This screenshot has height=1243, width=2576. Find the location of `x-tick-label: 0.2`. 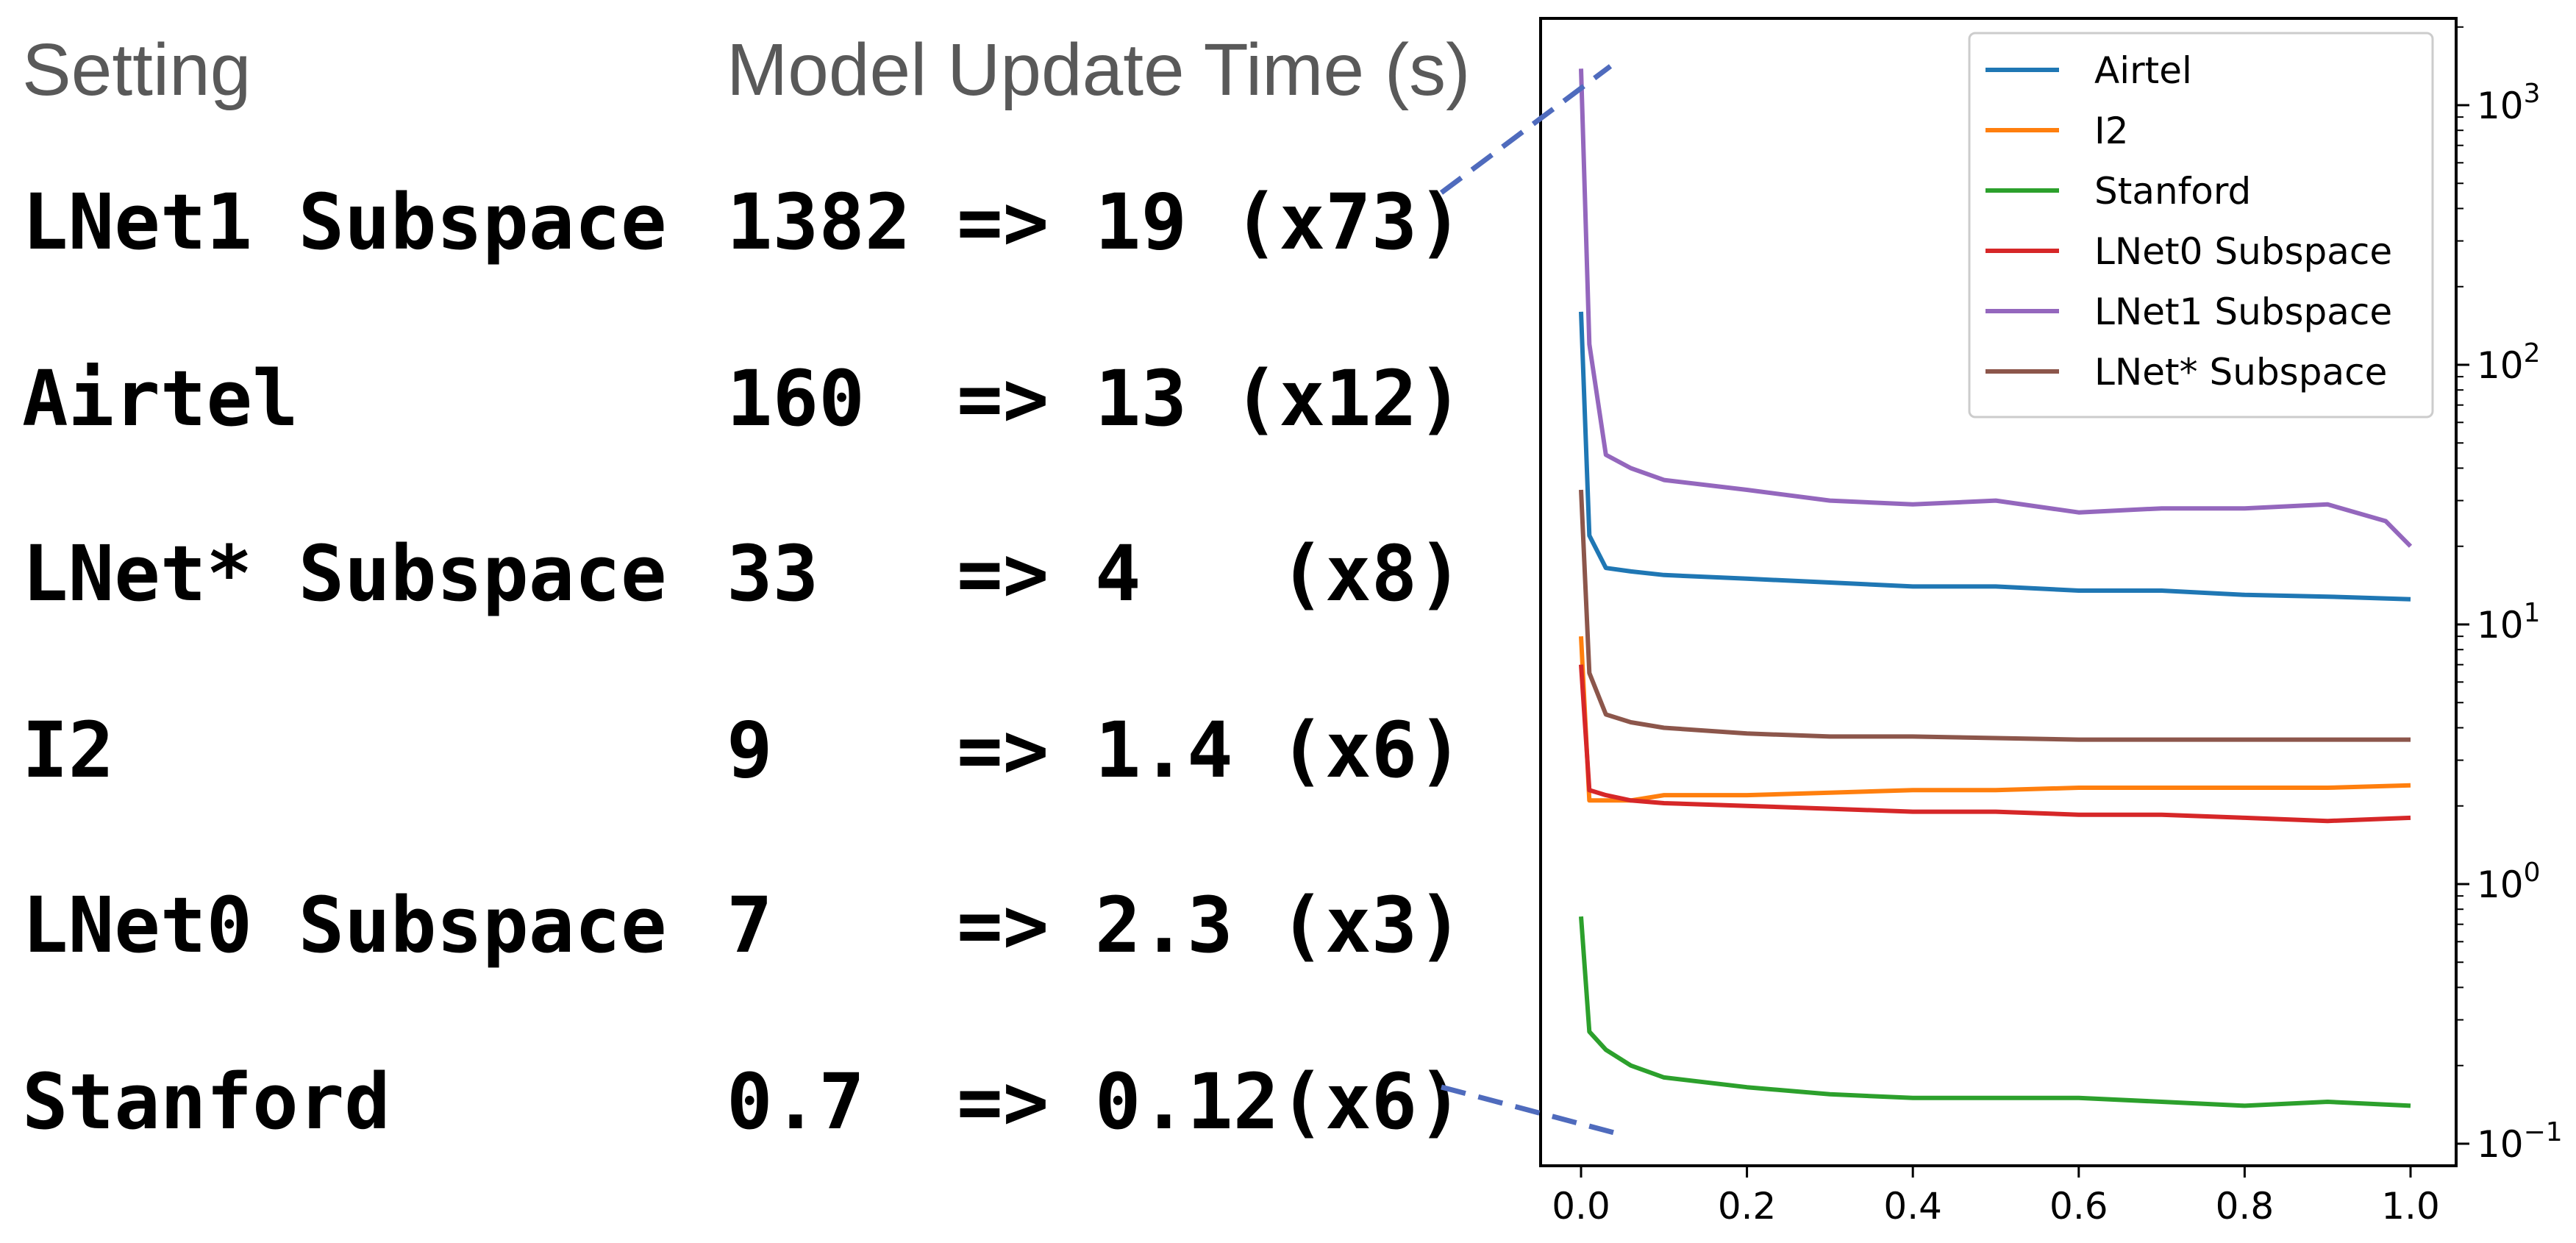

x-tick-label: 0.2 is located at coordinates (1747, 1206).